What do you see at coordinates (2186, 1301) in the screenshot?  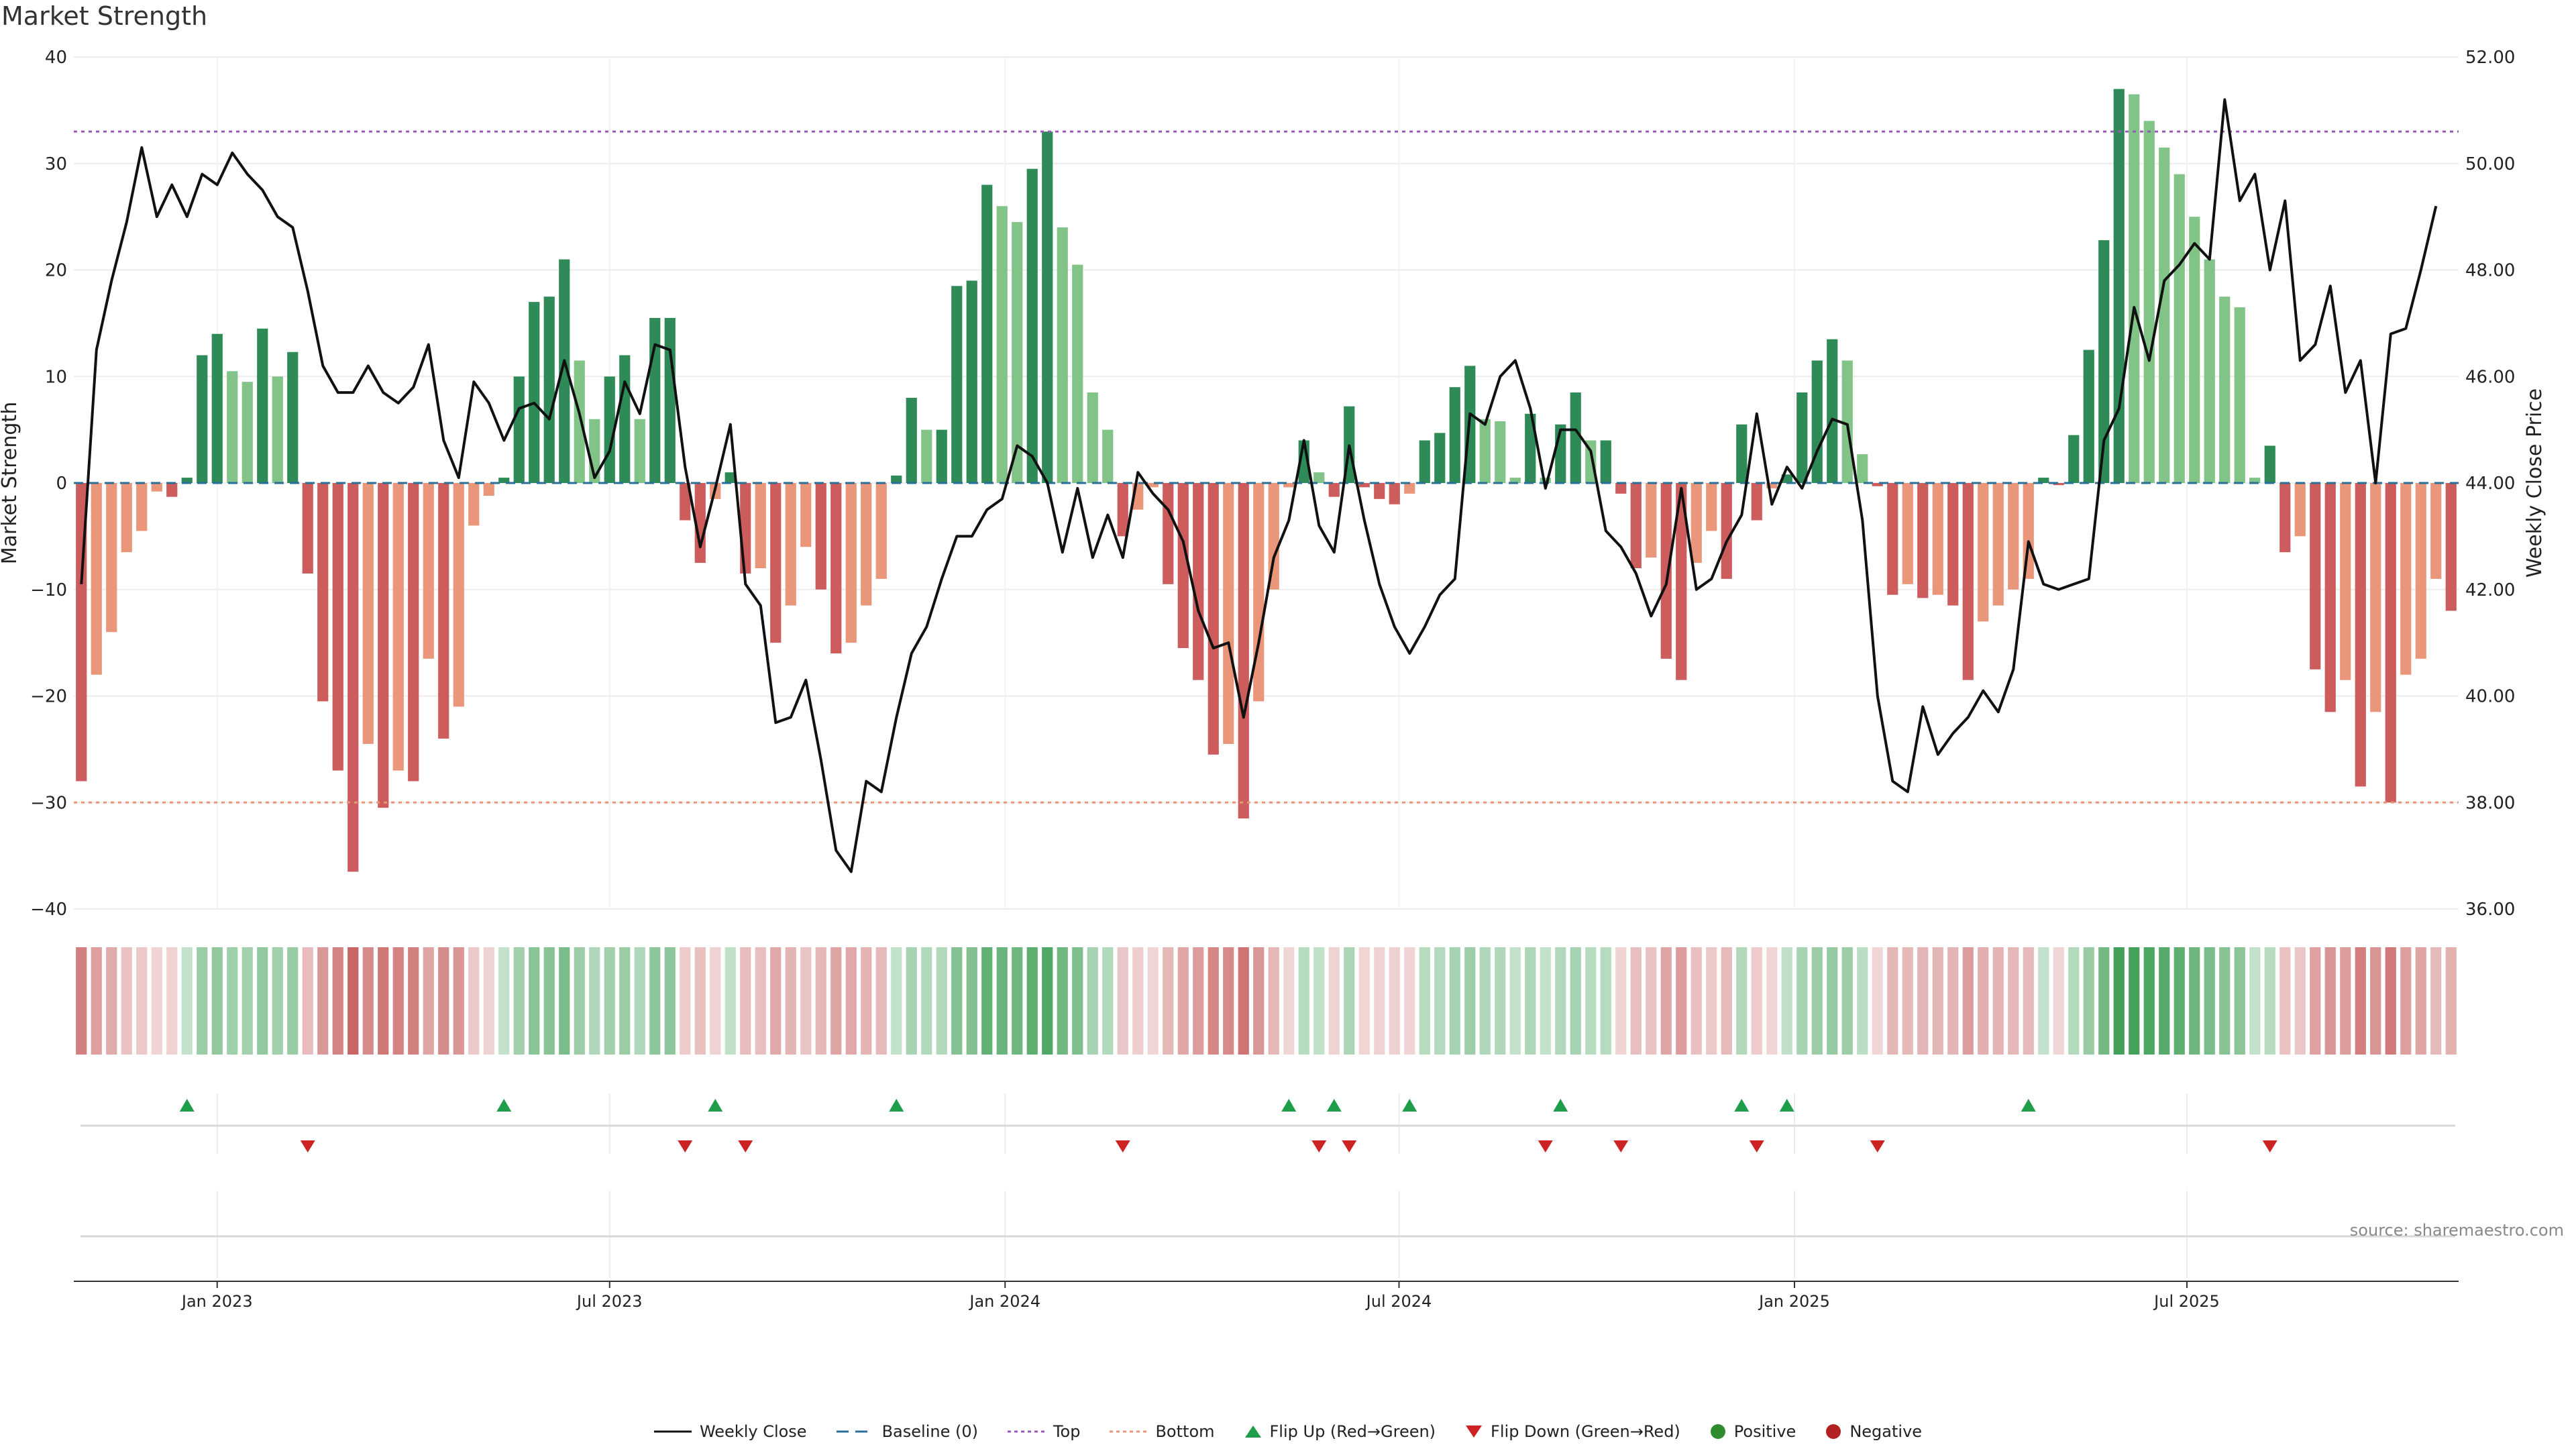 I see `x-tick-label: Jul 2025` at bounding box center [2186, 1301].